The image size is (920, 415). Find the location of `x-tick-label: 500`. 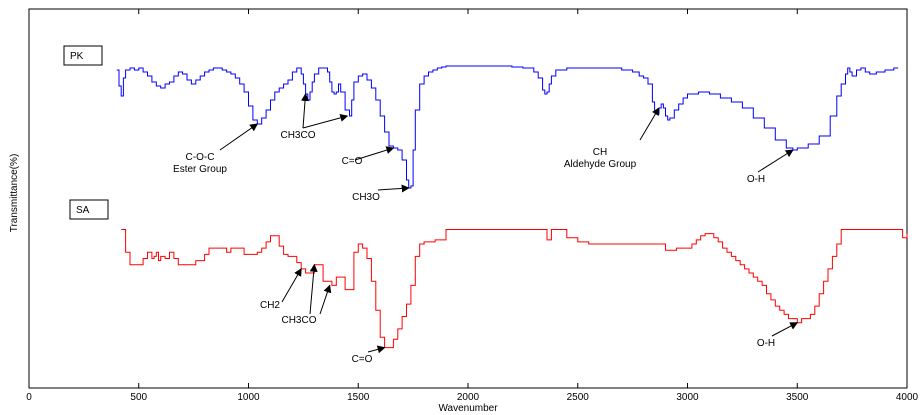

x-tick-label: 500 is located at coordinates (138, 397).